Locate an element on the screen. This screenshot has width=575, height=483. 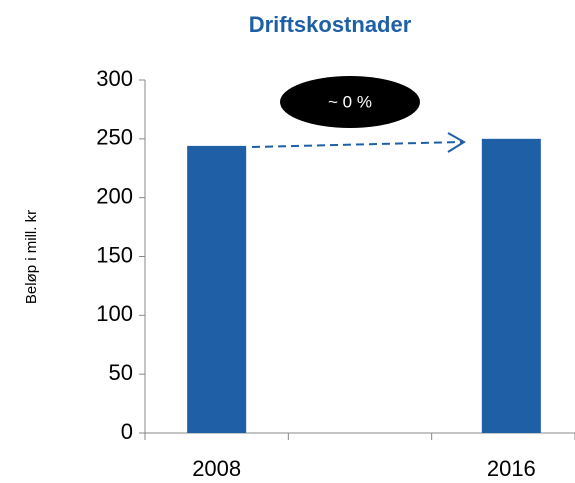
arrow-line is located at coordinates (357, 144).